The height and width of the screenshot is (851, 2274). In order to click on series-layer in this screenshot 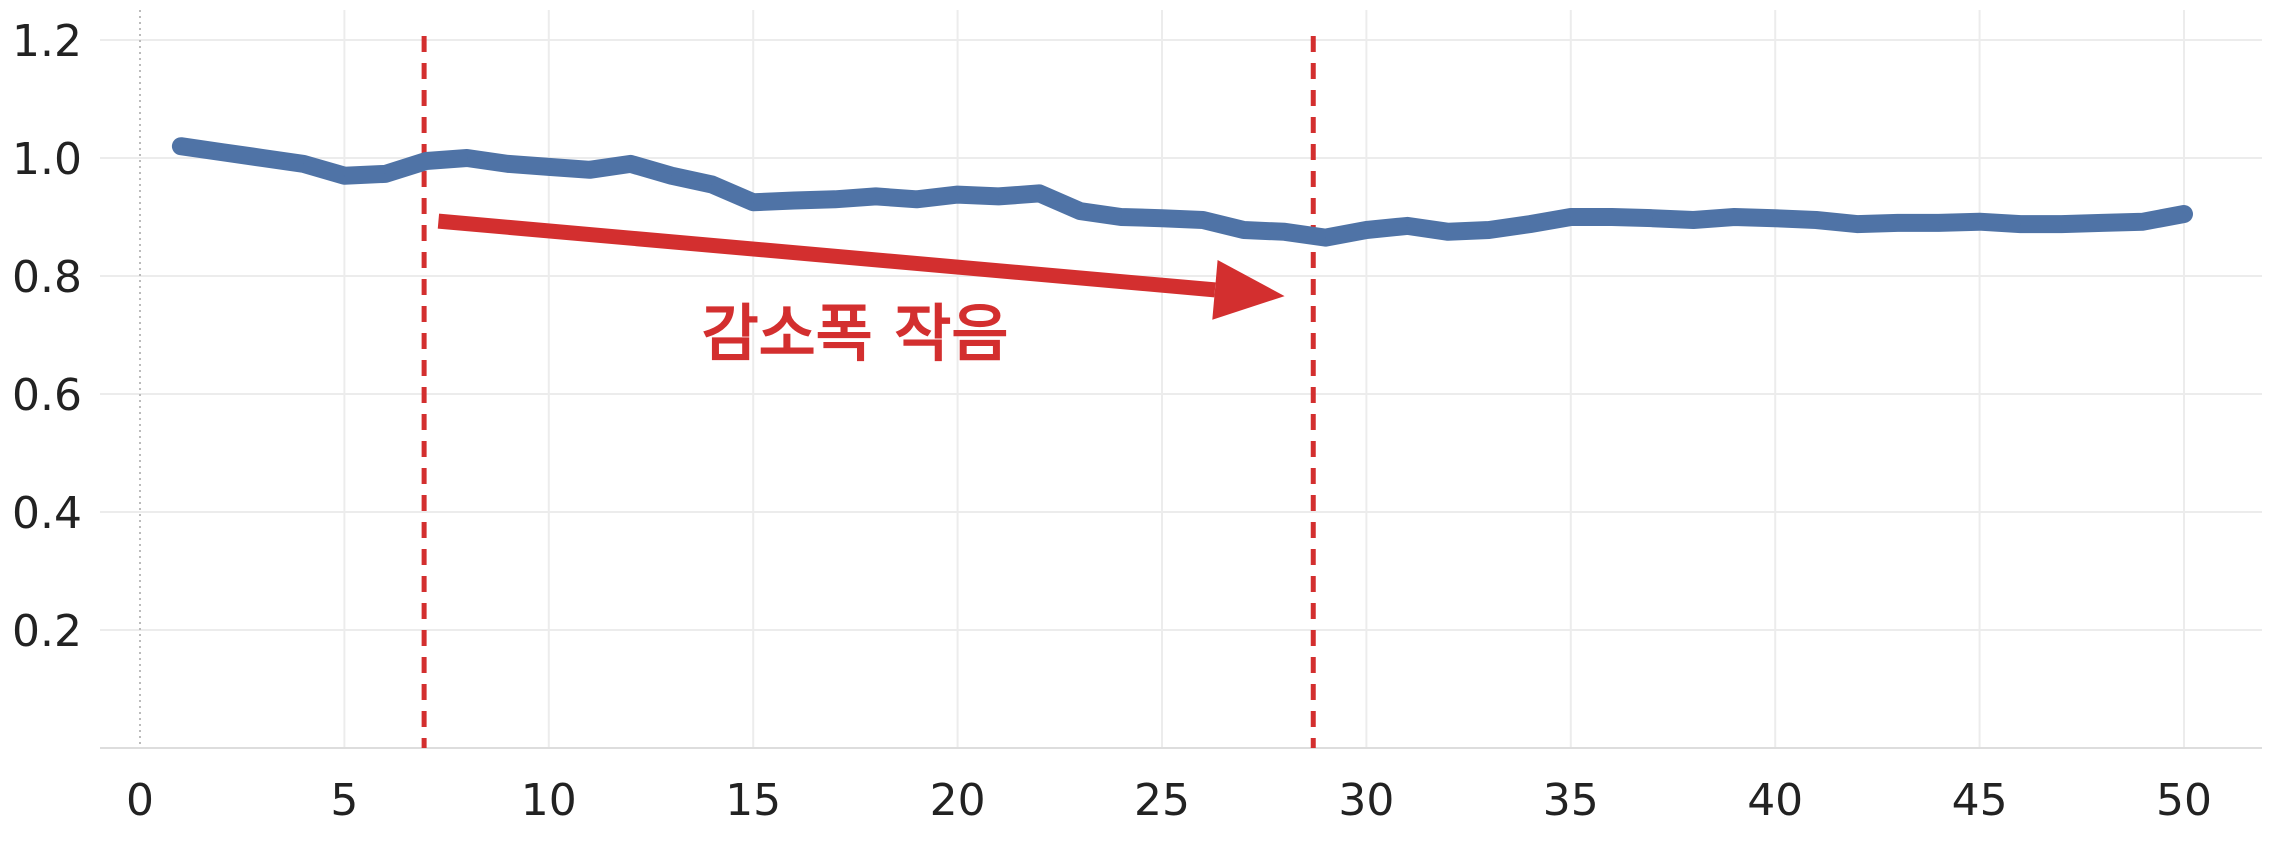, I will do `click(1182, 192)`.